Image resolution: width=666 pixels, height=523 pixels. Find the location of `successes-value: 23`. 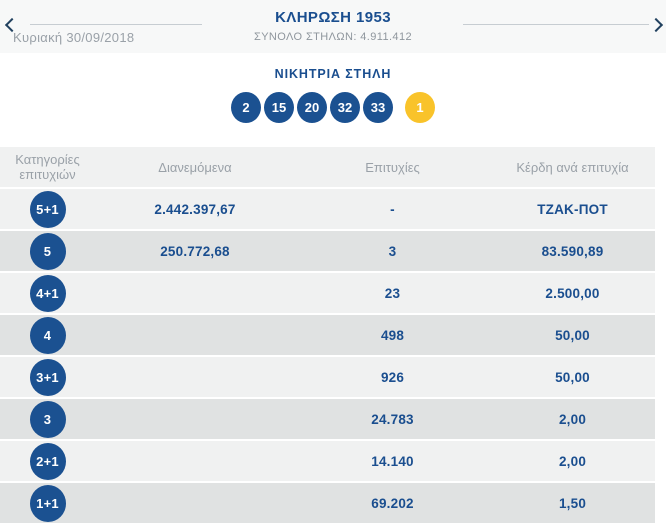

successes-value: 23 is located at coordinates (392, 293).